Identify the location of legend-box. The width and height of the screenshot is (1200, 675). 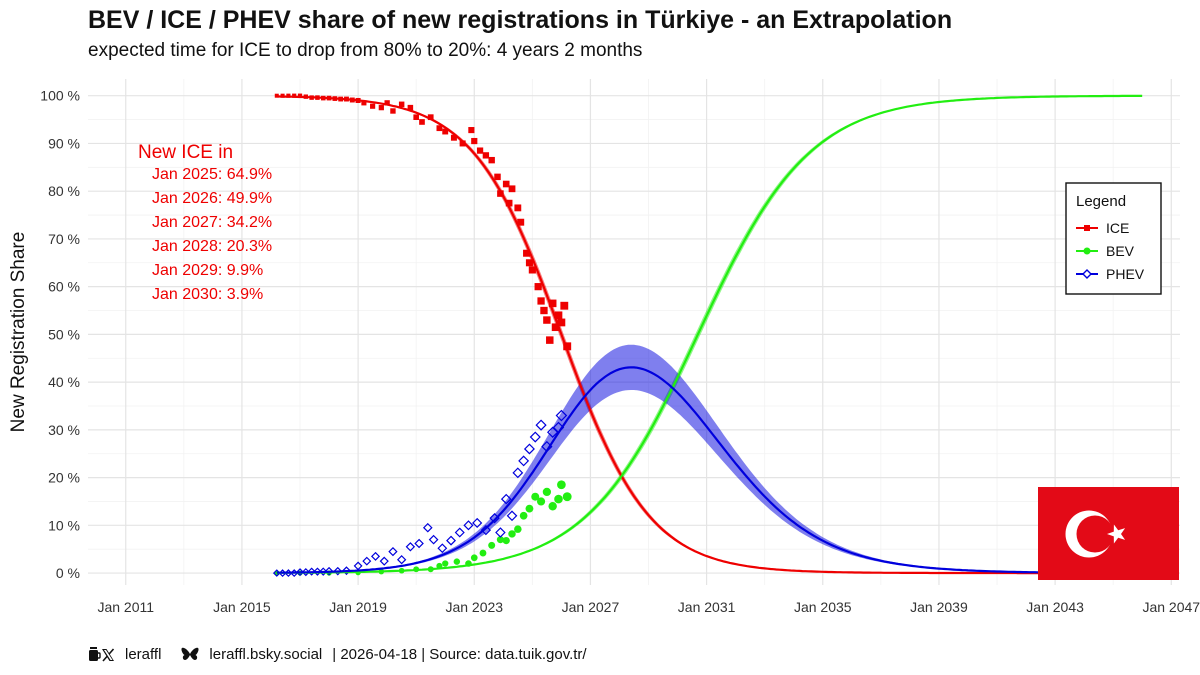
(1113, 238).